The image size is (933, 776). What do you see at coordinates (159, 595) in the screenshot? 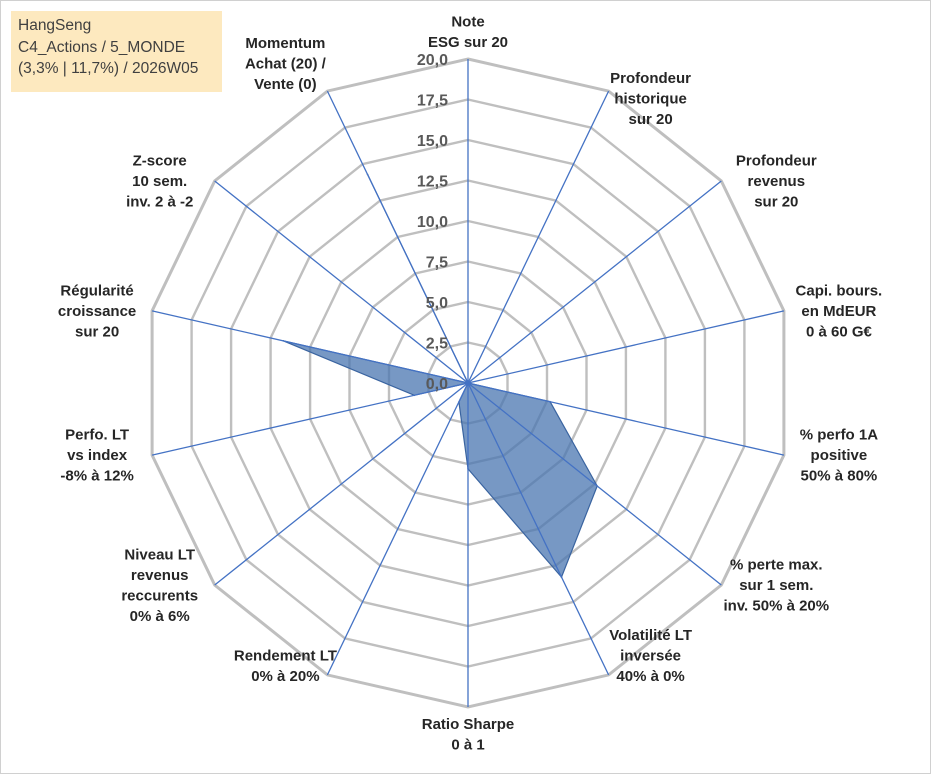
I see `axis-label-10-line-3: reccurents` at bounding box center [159, 595].